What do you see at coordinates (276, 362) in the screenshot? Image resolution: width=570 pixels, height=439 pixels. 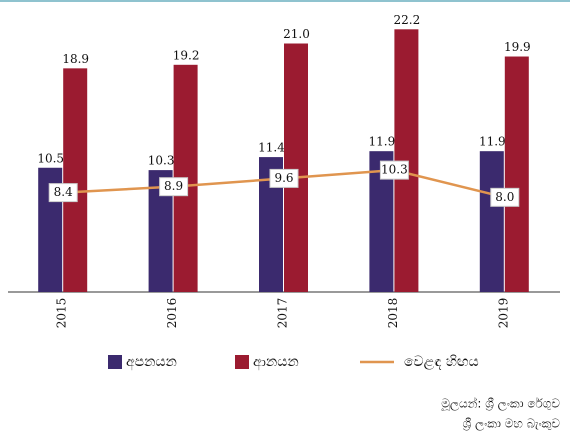 I see `legend-label: ආනයන` at bounding box center [276, 362].